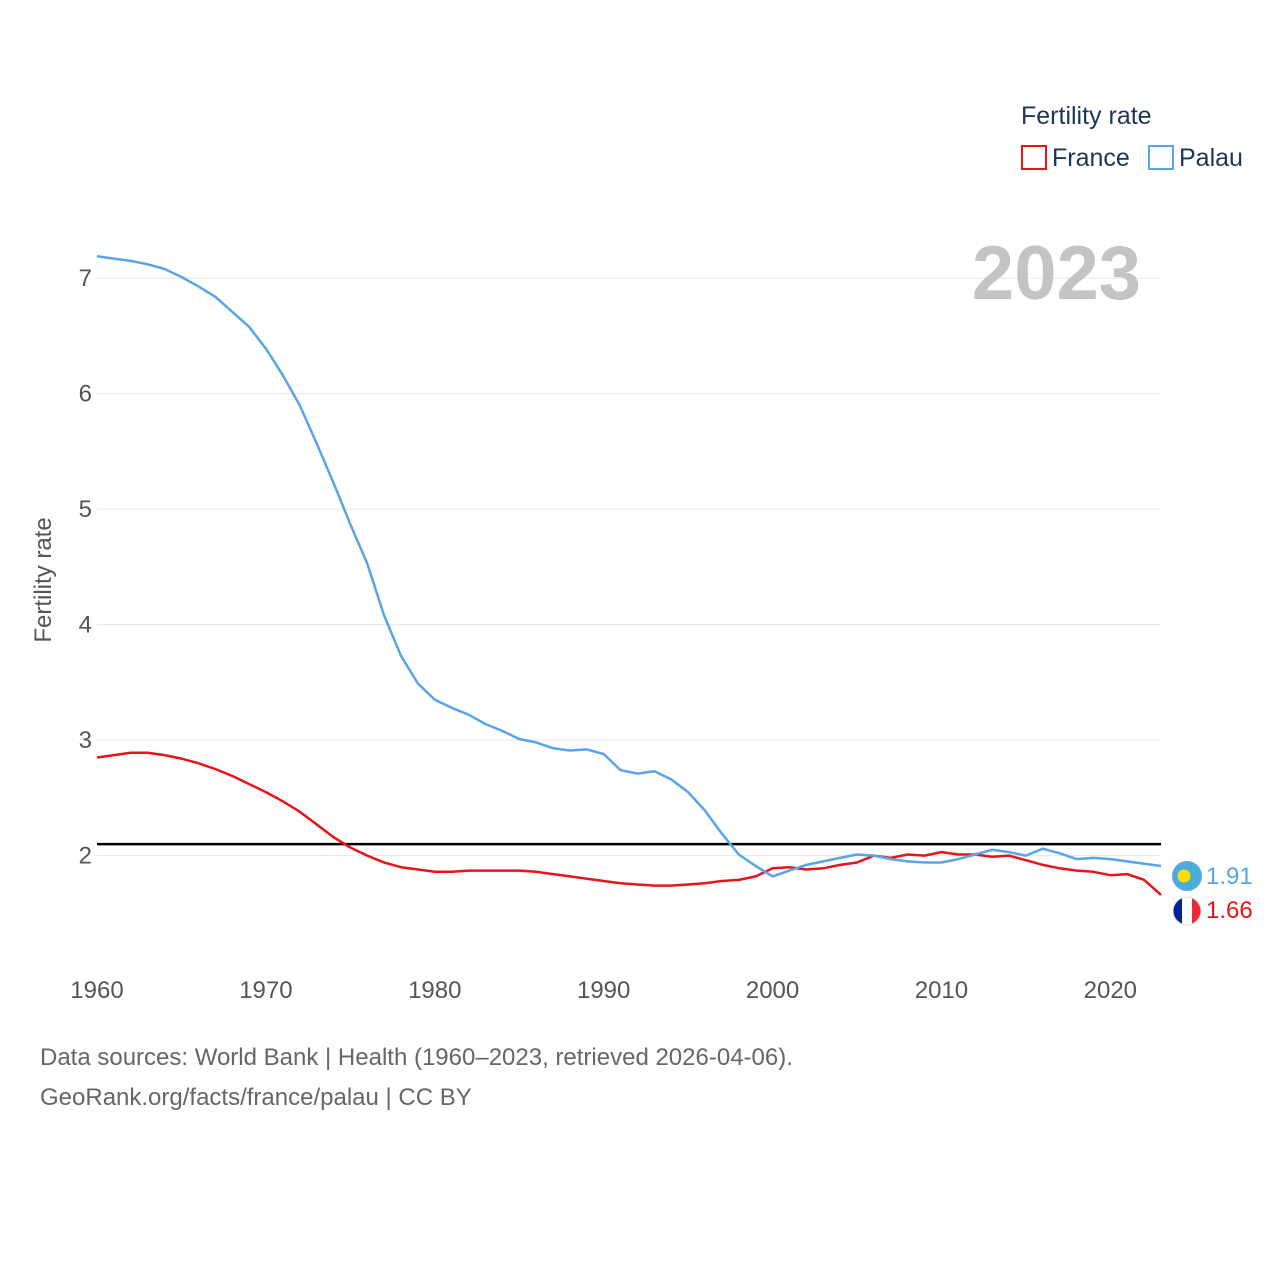 This screenshot has width=1280, height=1280. I want to click on legend: Fertility rate France Palau, so click(1132, 137).